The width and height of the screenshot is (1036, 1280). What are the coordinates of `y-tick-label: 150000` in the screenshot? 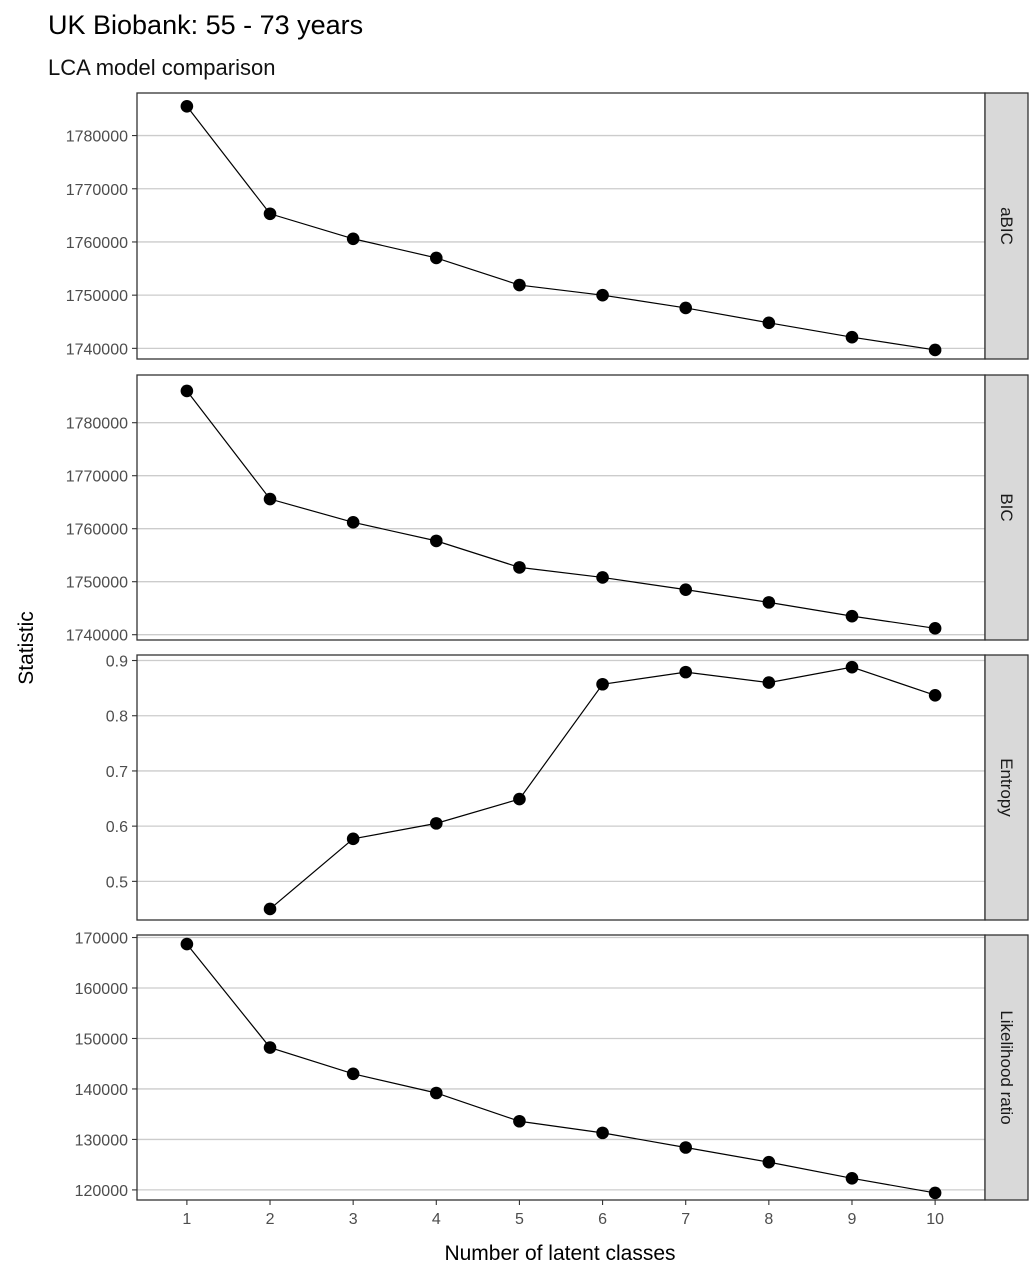 It's located at (101, 1039).